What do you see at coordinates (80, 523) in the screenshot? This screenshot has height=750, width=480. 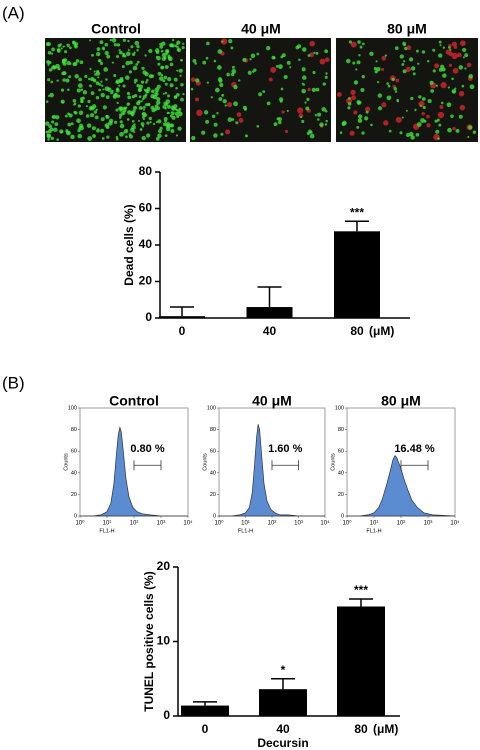 I see `x-tick-label: 10⁰` at bounding box center [80, 523].